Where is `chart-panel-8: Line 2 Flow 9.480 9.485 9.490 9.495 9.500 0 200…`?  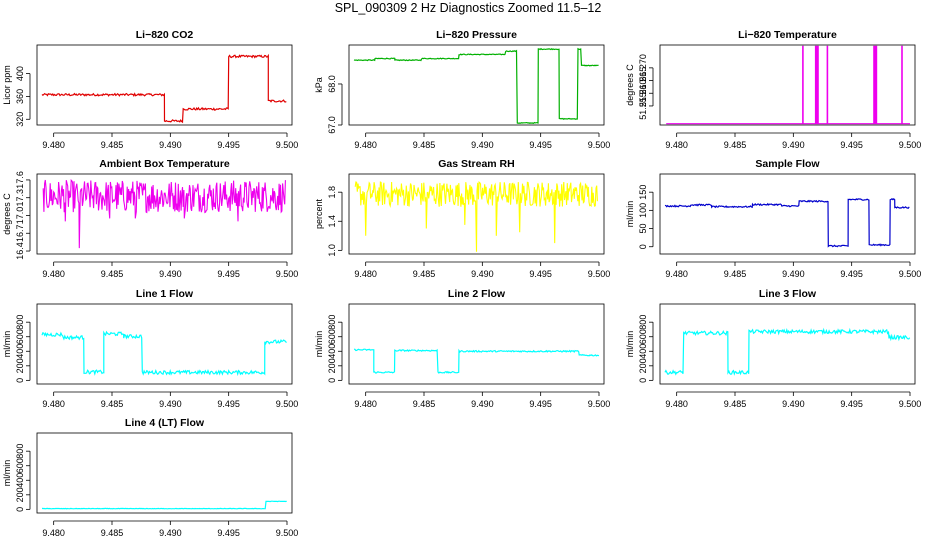 chart-panel-8: Line 2 Flow 9.480 9.485 9.490 9.495 9.500 0 200… is located at coordinates (462, 348).